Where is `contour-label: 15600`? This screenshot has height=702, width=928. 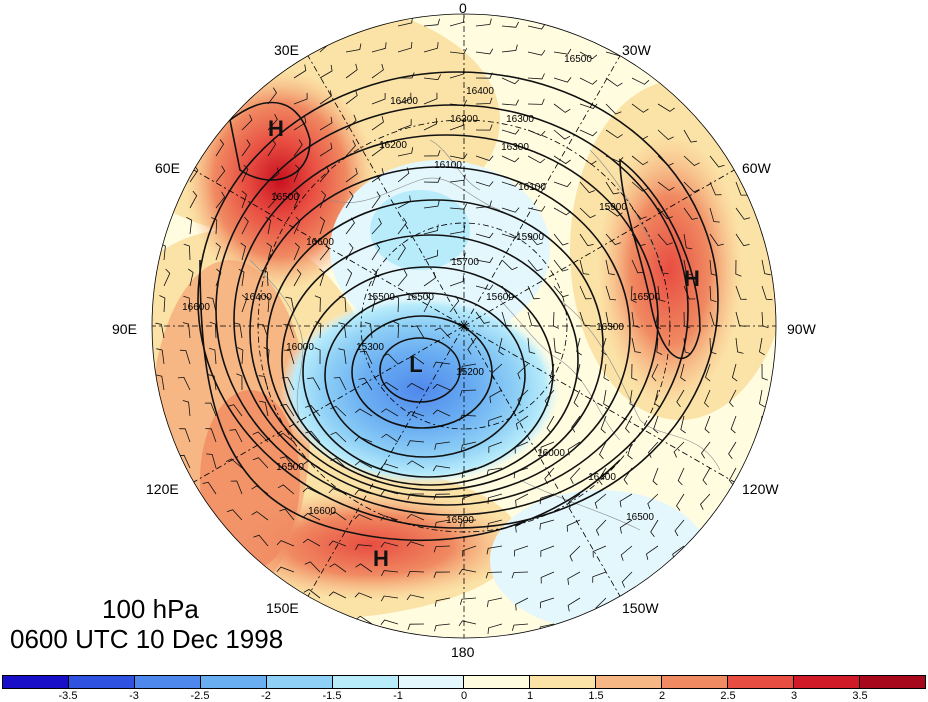
contour-label: 15600 is located at coordinates (500, 297).